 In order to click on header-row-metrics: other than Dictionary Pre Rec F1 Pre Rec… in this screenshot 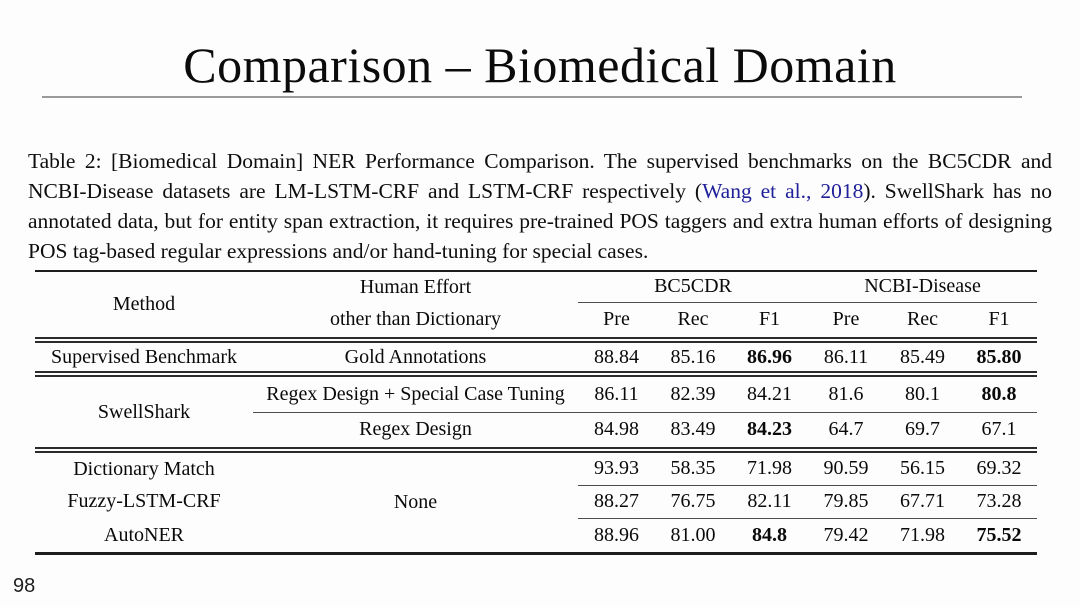, I will do `click(536, 319)`.